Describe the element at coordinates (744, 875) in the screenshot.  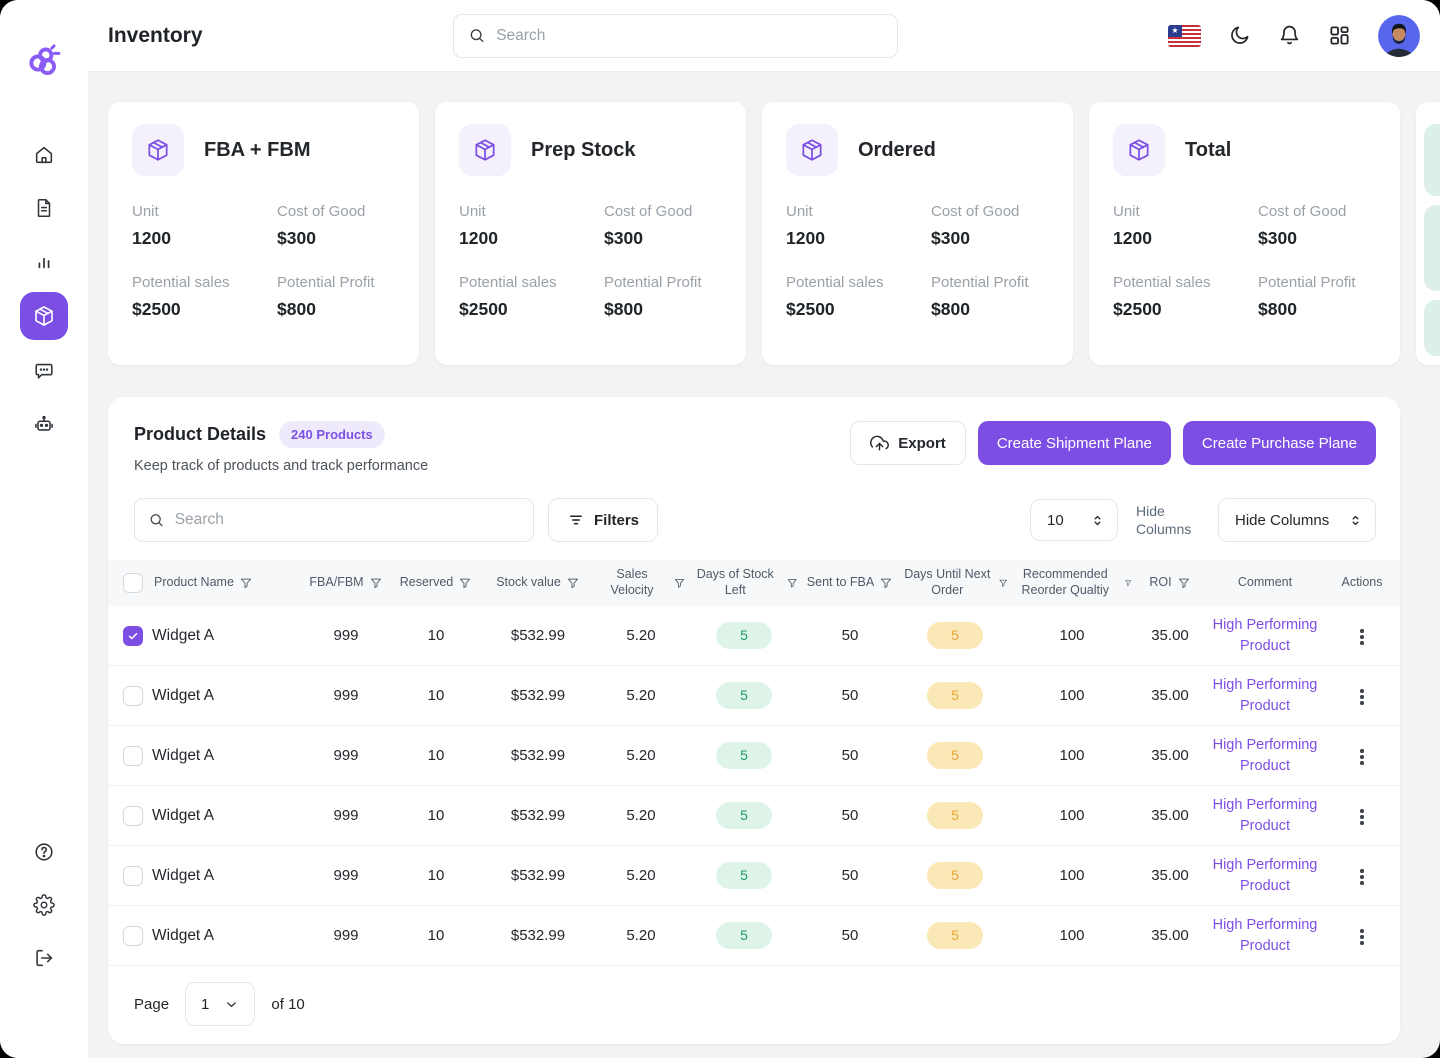
I see `days-of-stock-left-badge: 5` at that location.